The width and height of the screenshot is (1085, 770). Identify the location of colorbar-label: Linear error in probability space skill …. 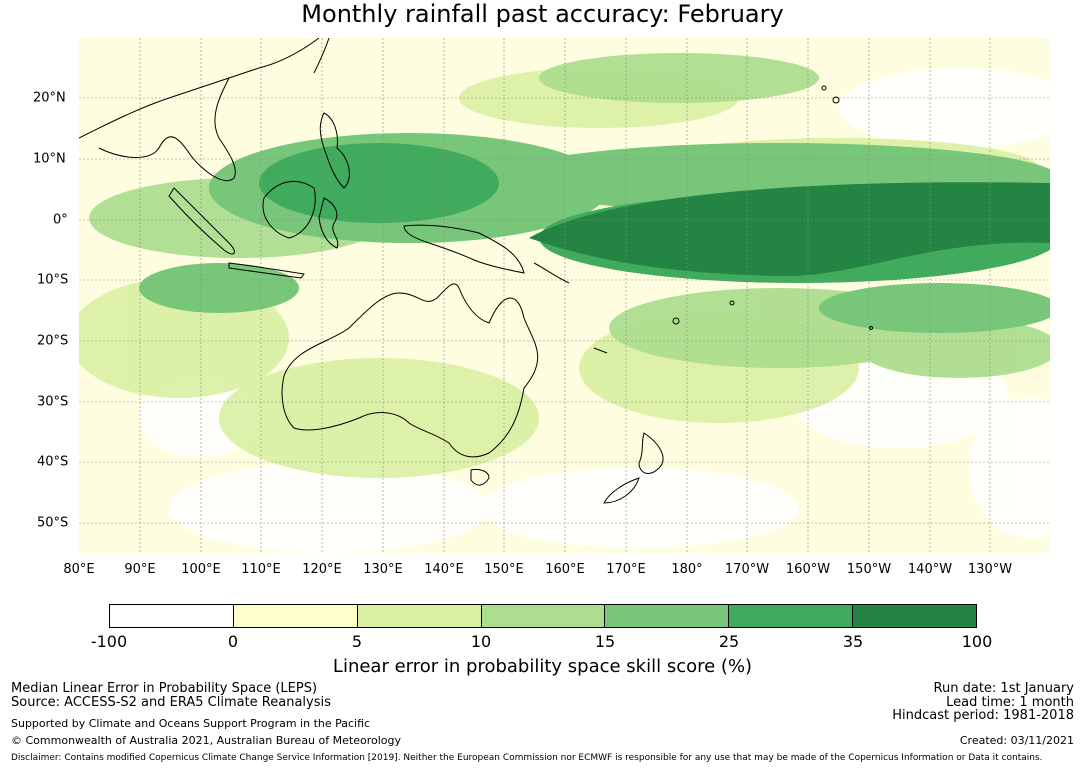
(542, 666).